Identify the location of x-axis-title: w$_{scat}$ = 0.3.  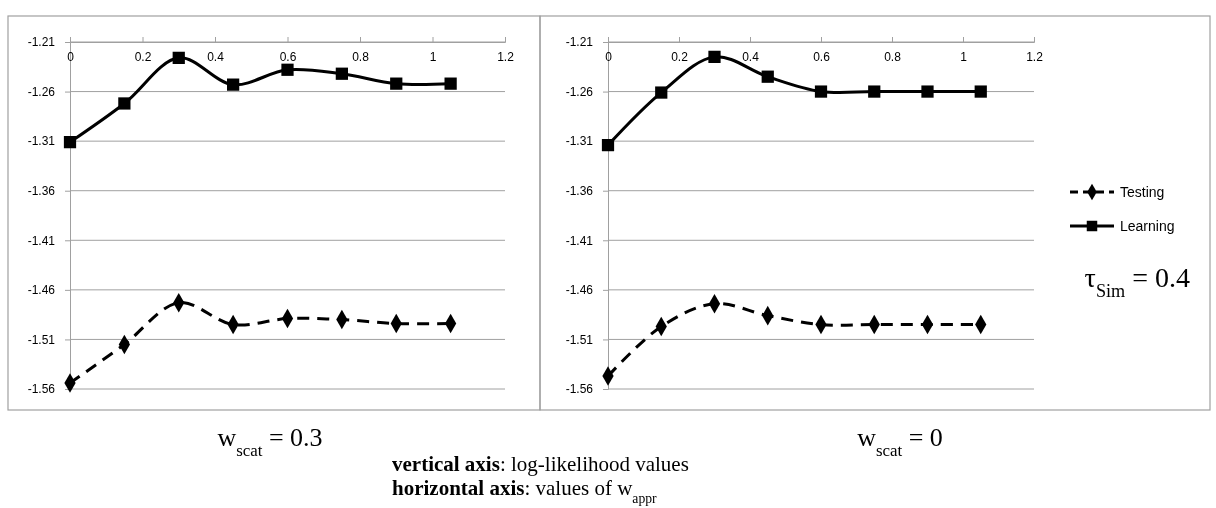
(270, 441).